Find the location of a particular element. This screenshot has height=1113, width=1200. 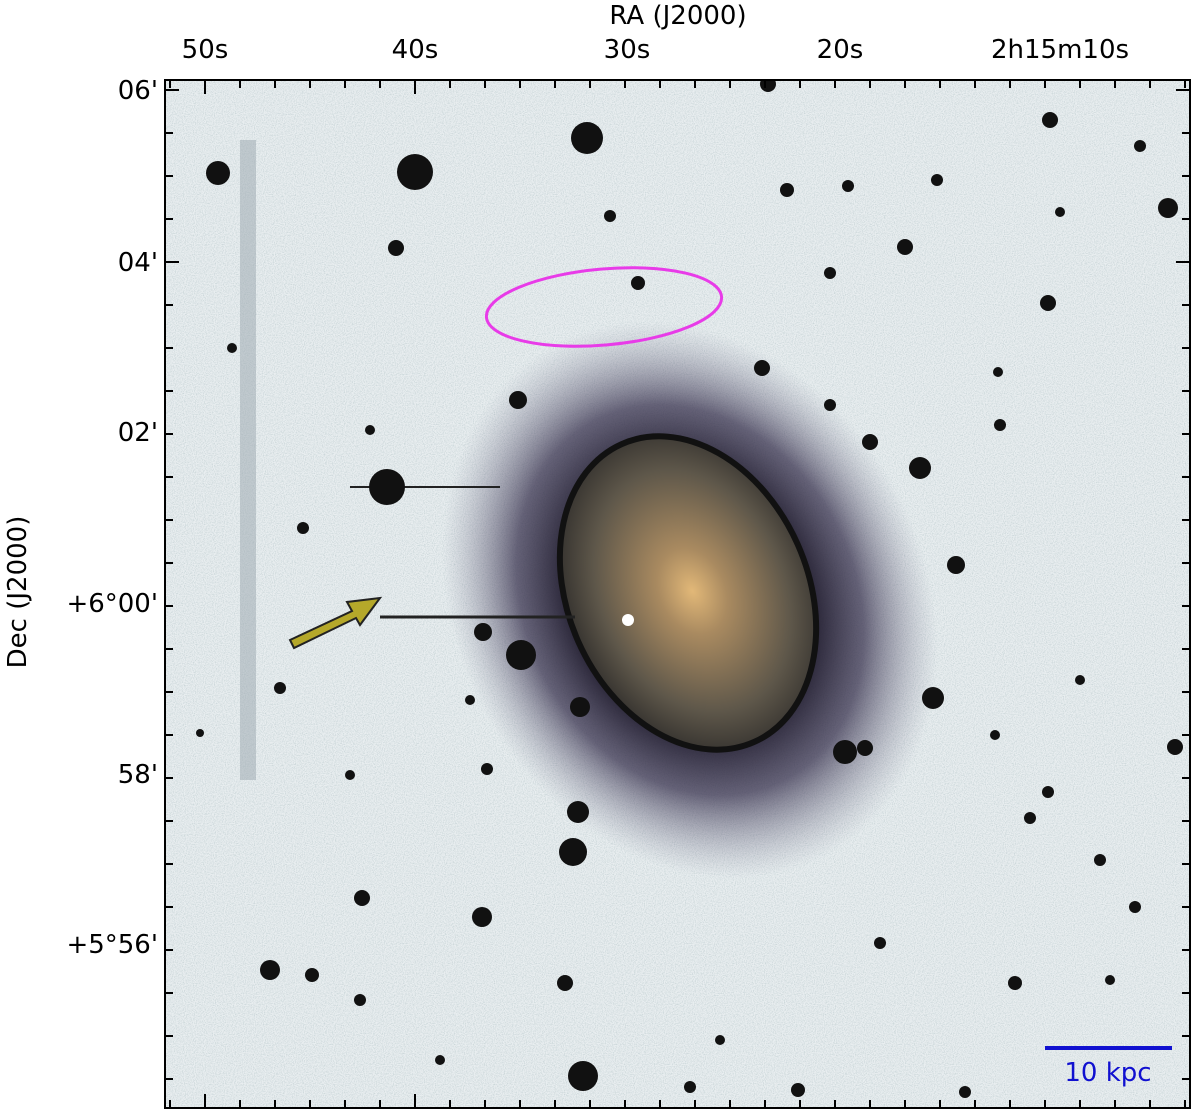

y-tick-label: 04' is located at coordinates (138, 263).